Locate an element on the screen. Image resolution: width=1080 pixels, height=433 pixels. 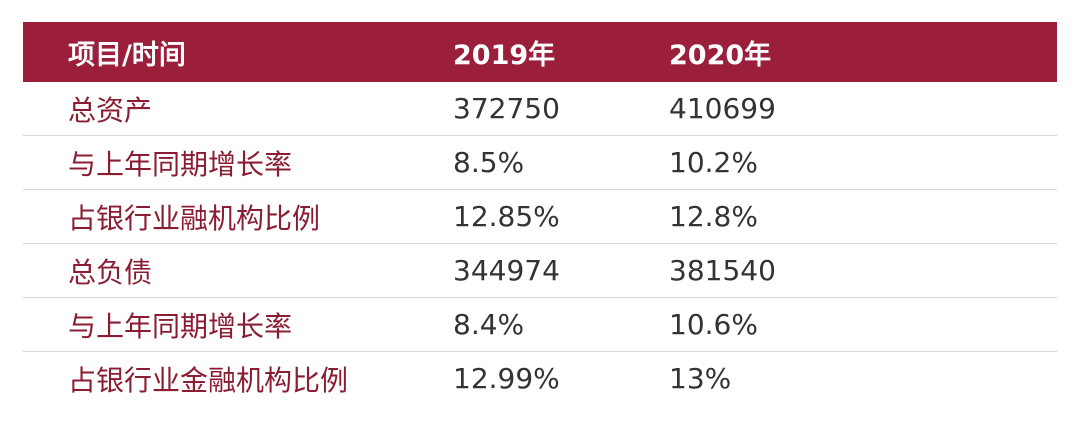
header-item: 项目/时间 is located at coordinates (127, 55).